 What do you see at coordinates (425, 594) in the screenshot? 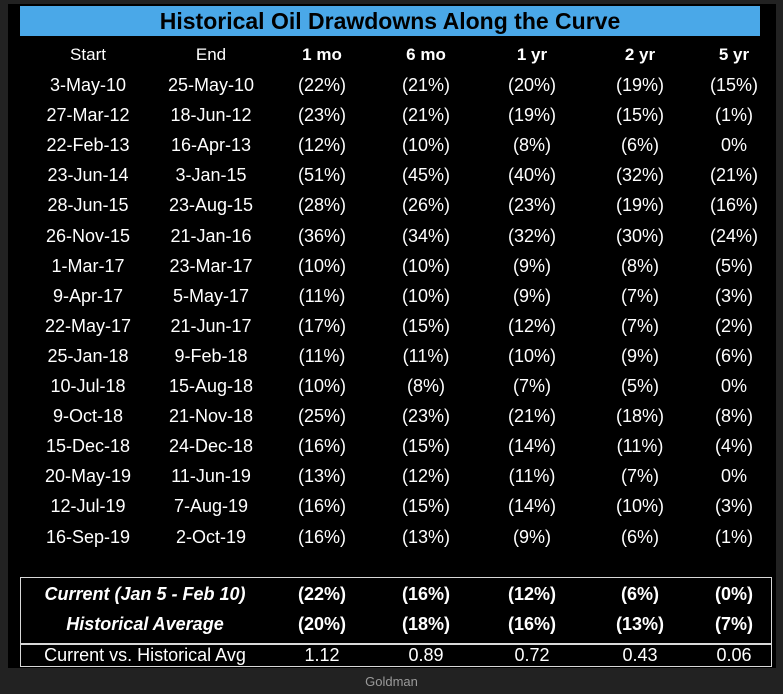
I see `summary-cell: (16%)` at bounding box center [425, 594].